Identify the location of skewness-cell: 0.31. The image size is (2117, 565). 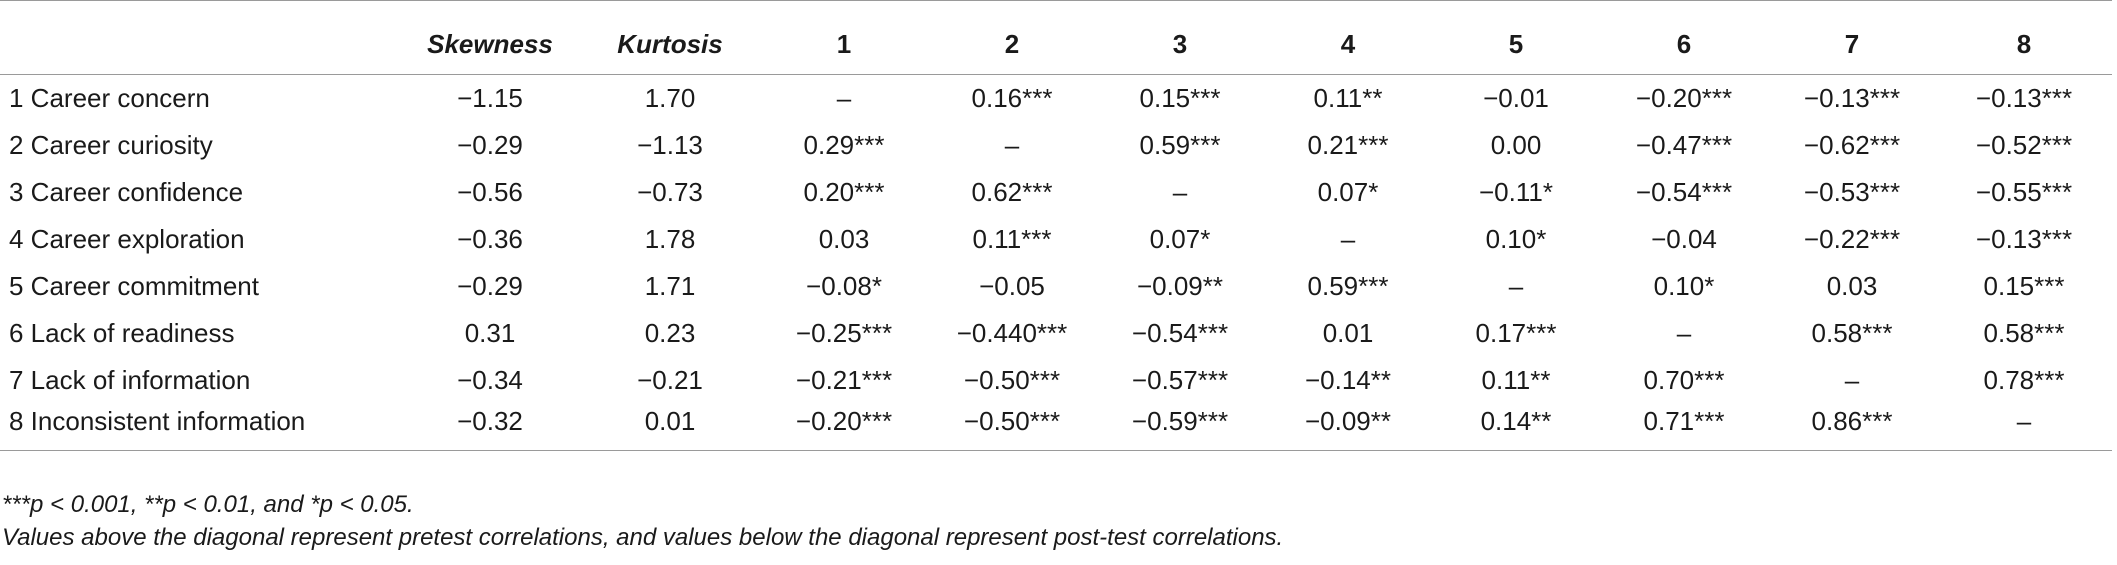
(490, 332).